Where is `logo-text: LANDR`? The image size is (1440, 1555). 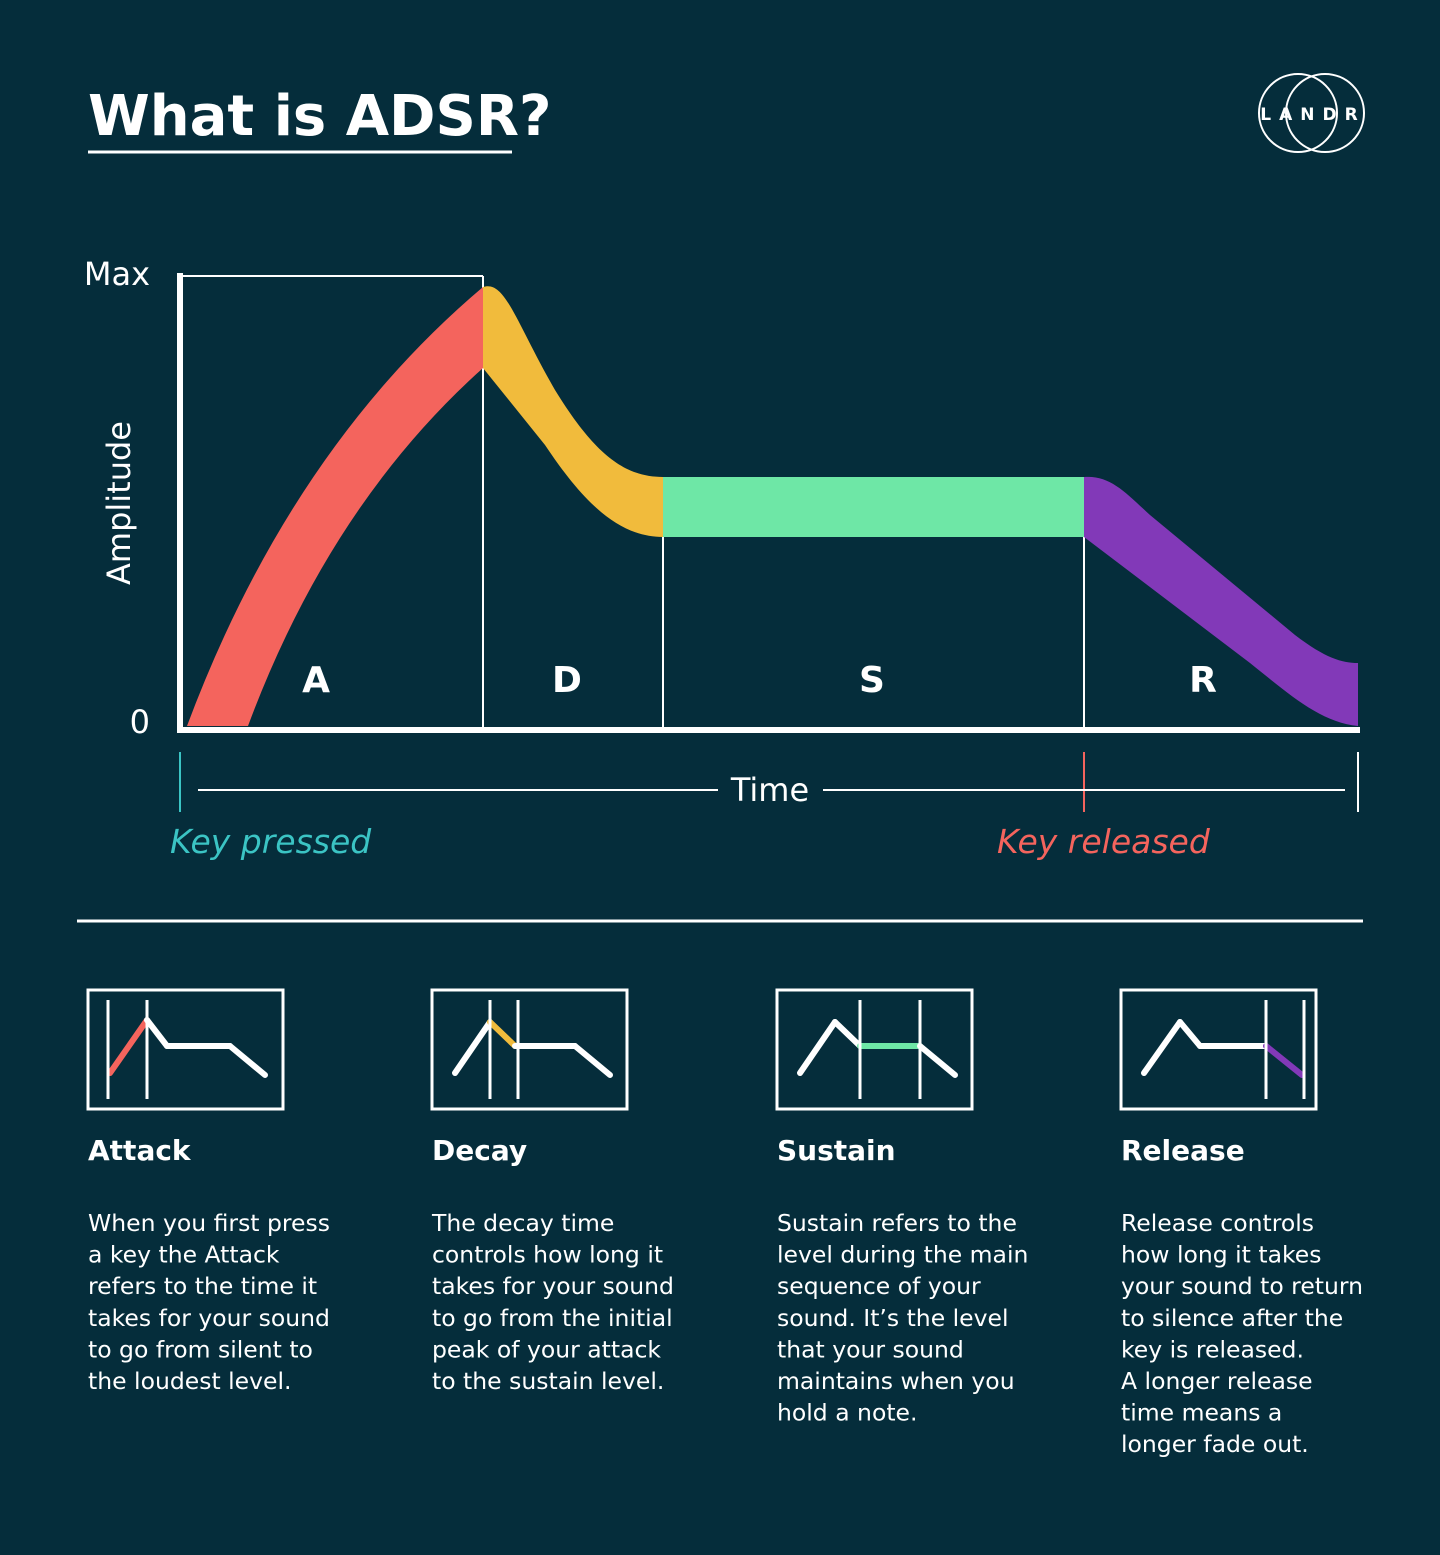
logo-text: LANDR is located at coordinates (1312, 115).